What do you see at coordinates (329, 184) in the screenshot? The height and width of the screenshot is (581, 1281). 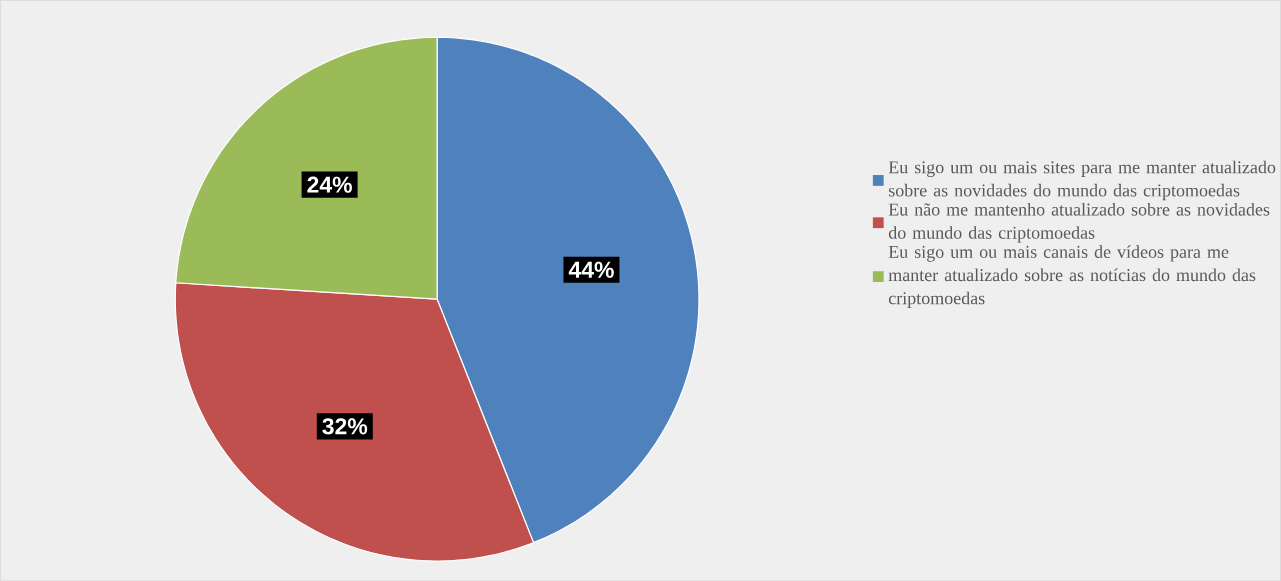 I see `data-label: 24%` at bounding box center [329, 184].